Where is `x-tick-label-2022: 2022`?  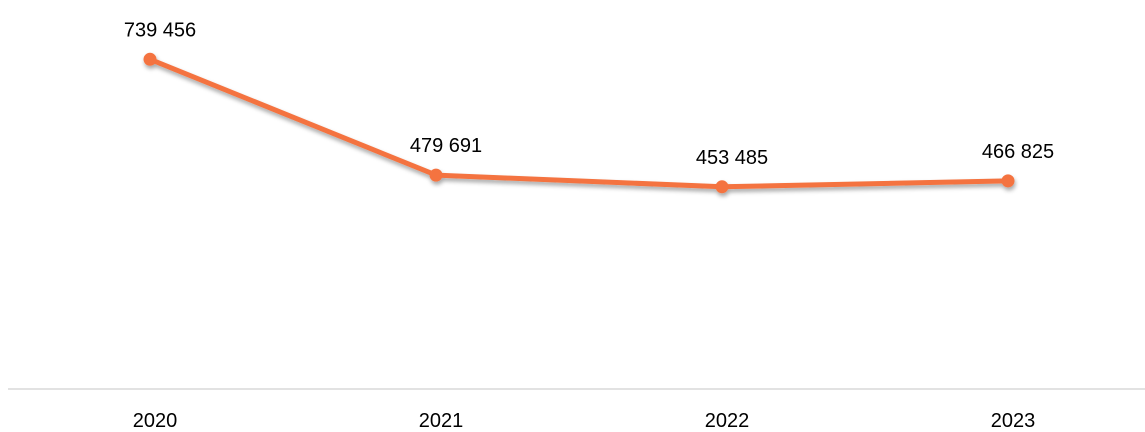
x-tick-label-2022: 2022 is located at coordinates (727, 421).